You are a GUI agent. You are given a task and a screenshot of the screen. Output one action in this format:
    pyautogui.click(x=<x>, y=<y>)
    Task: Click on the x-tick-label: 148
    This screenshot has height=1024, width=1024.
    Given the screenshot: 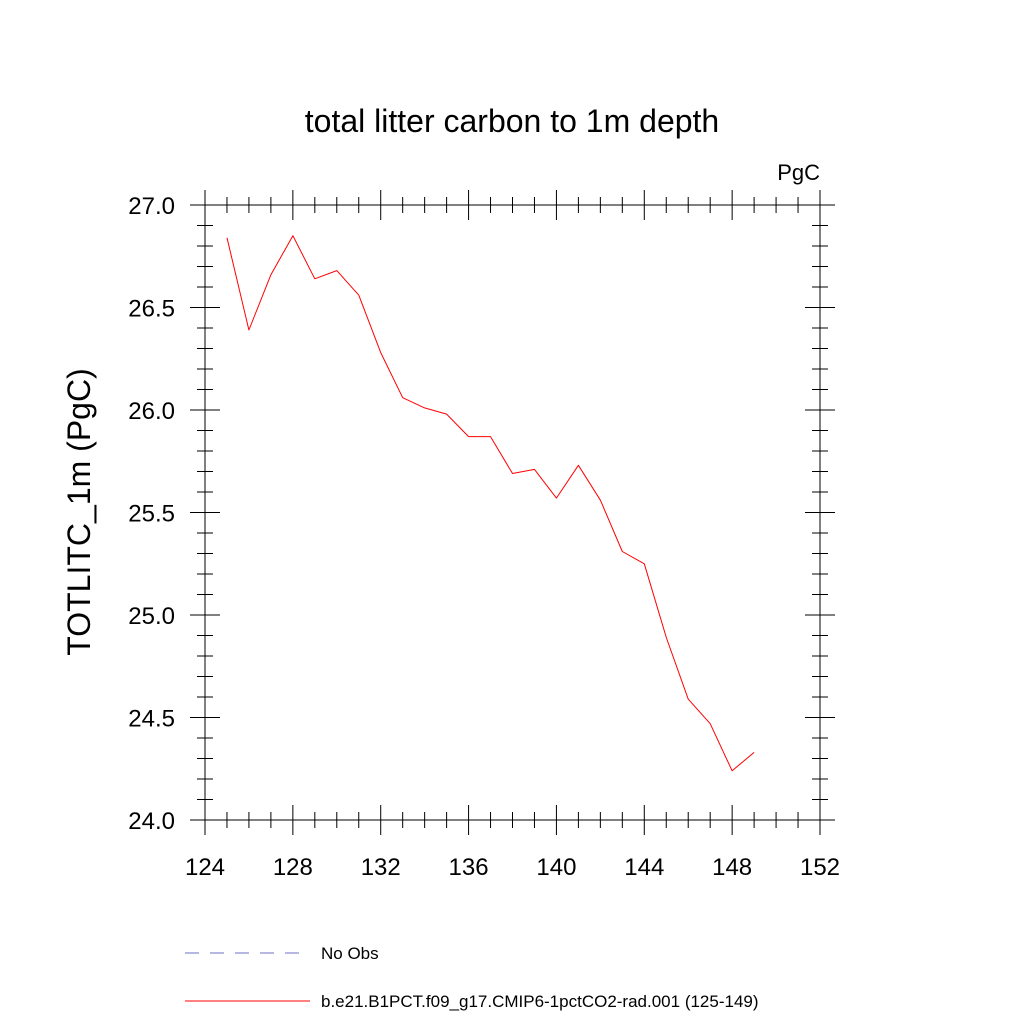 What is the action you would take?
    pyautogui.click(x=732, y=867)
    